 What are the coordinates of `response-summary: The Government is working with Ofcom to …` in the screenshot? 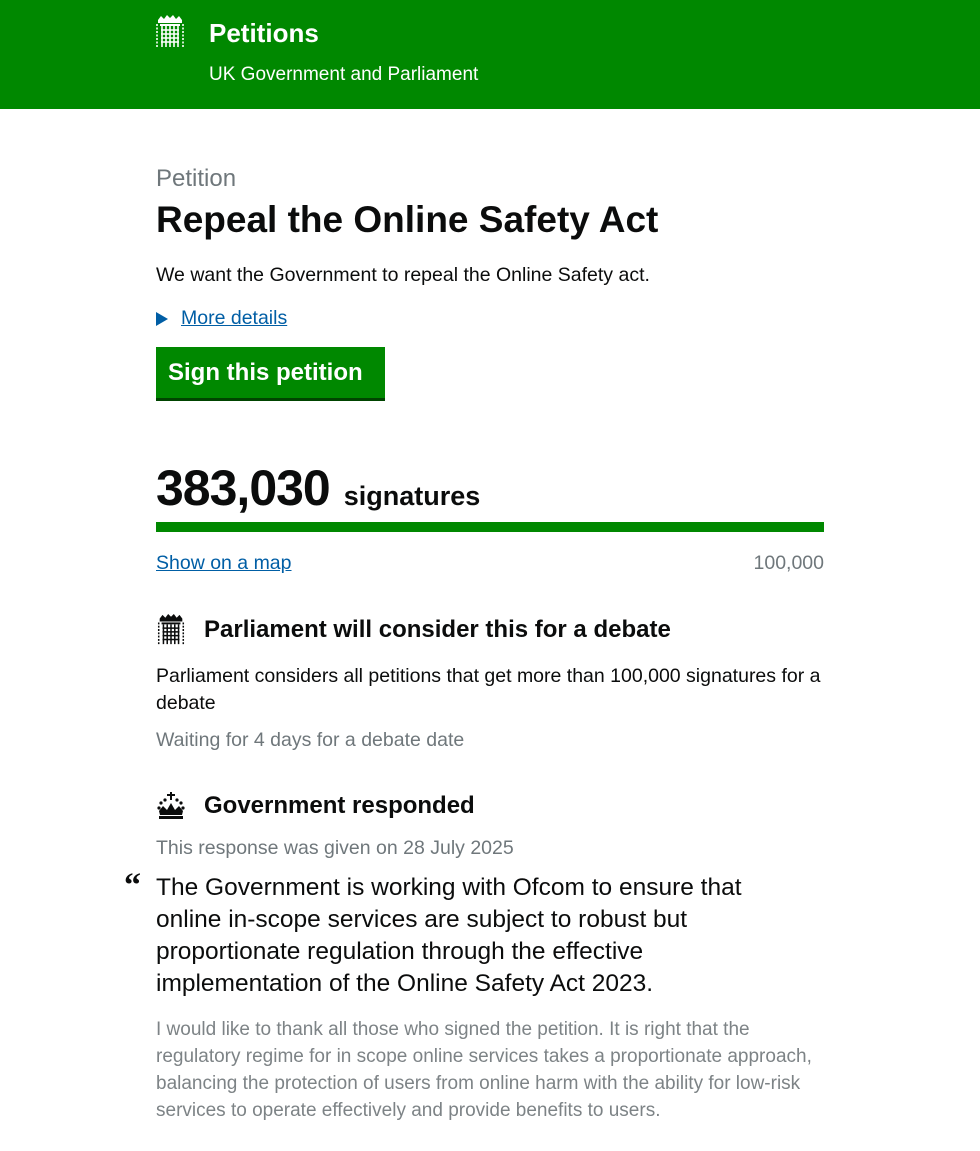 It's located at (449, 935).